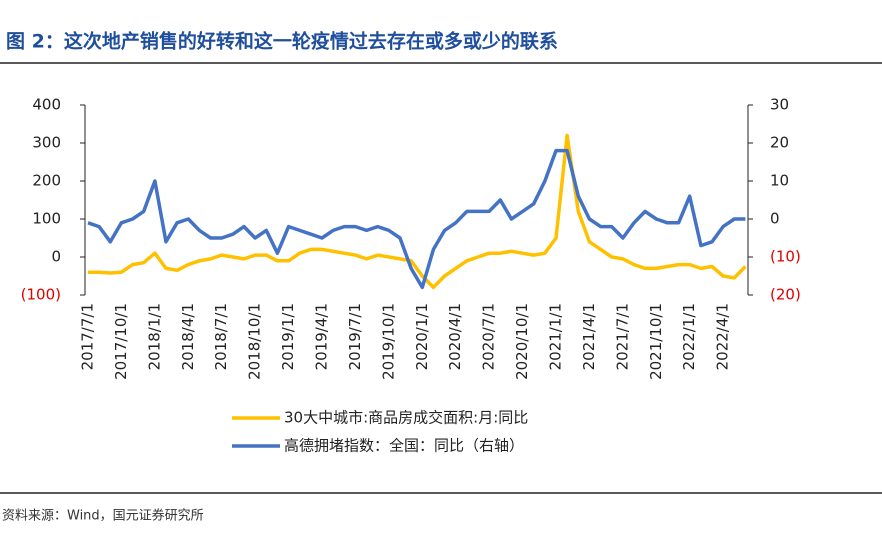 Image resolution: width=882 pixels, height=540 pixels. I want to click on y-tick-label: 400, so click(46, 105).